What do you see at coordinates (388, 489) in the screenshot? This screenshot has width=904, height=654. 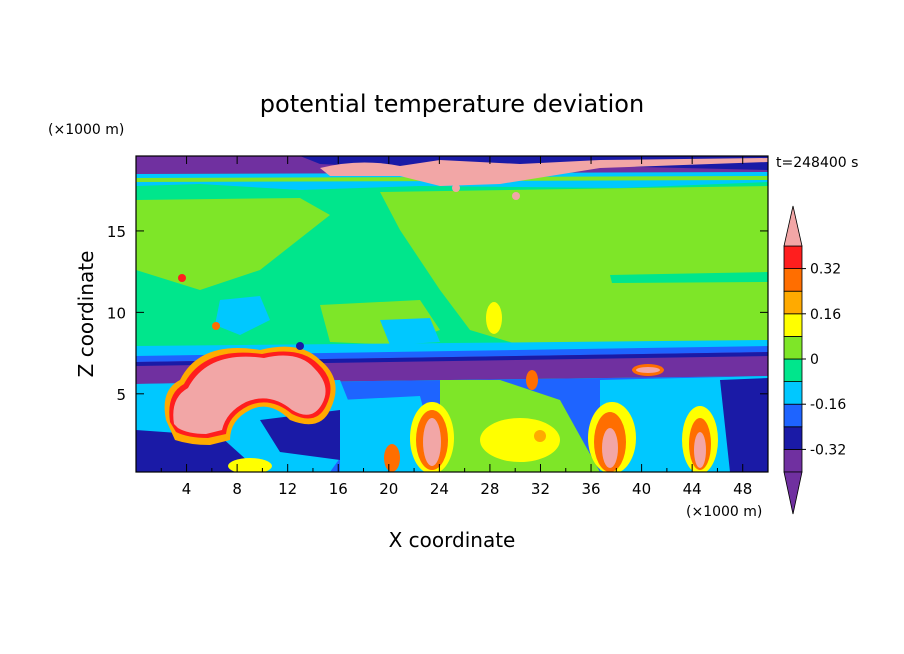 I see `x-tick-label: 20` at bounding box center [388, 489].